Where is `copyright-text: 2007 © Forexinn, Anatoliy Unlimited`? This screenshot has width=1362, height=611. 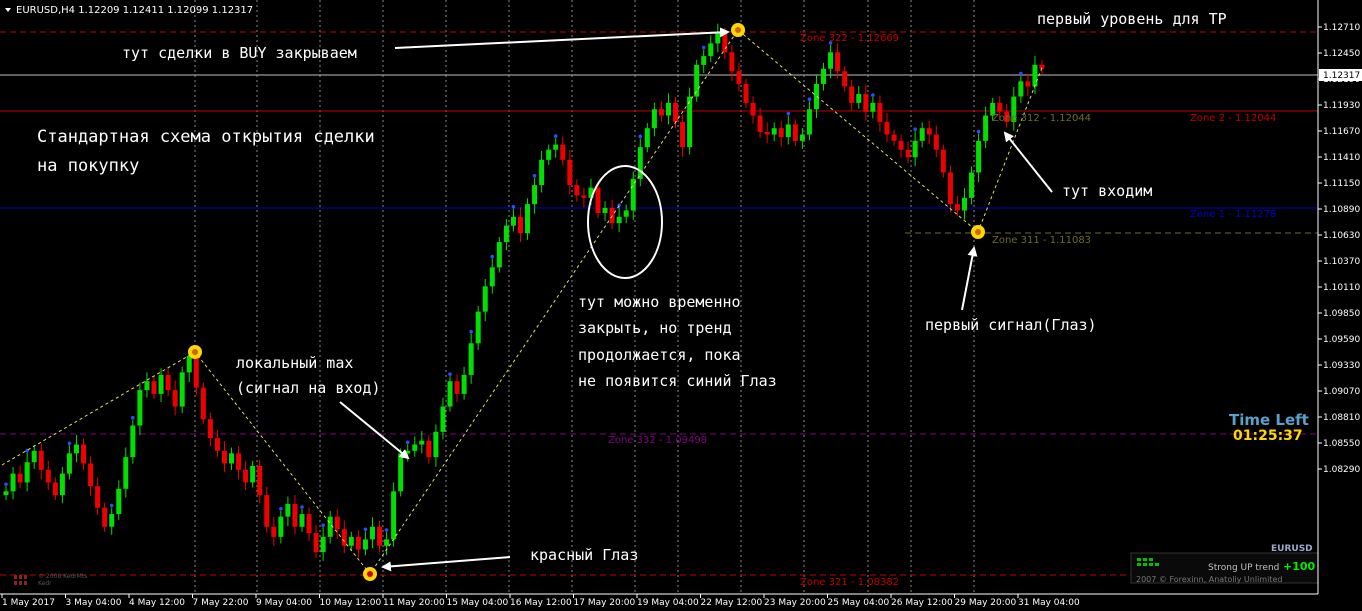
copyright-text: 2007 © Forexinn, Anatoliy Unlimited is located at coordinates (1209, 579).